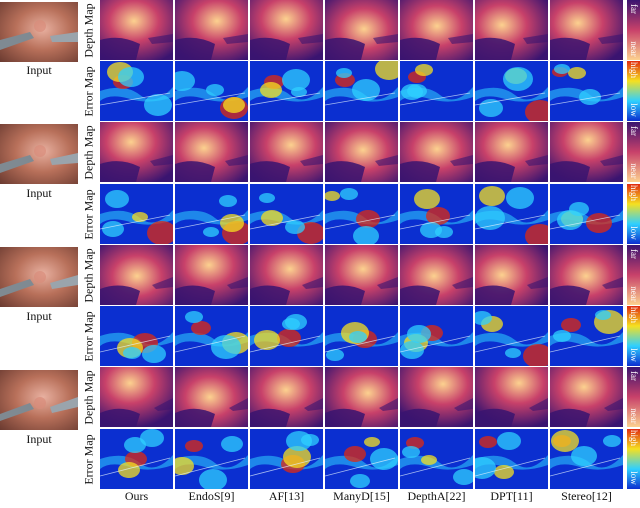 This screenshot has height=508, width=640. What do you see at coordinates (88, 152) in the screenshot?
I see `row-label-depth-2: Depth Map` at bounding box center [88, 152].